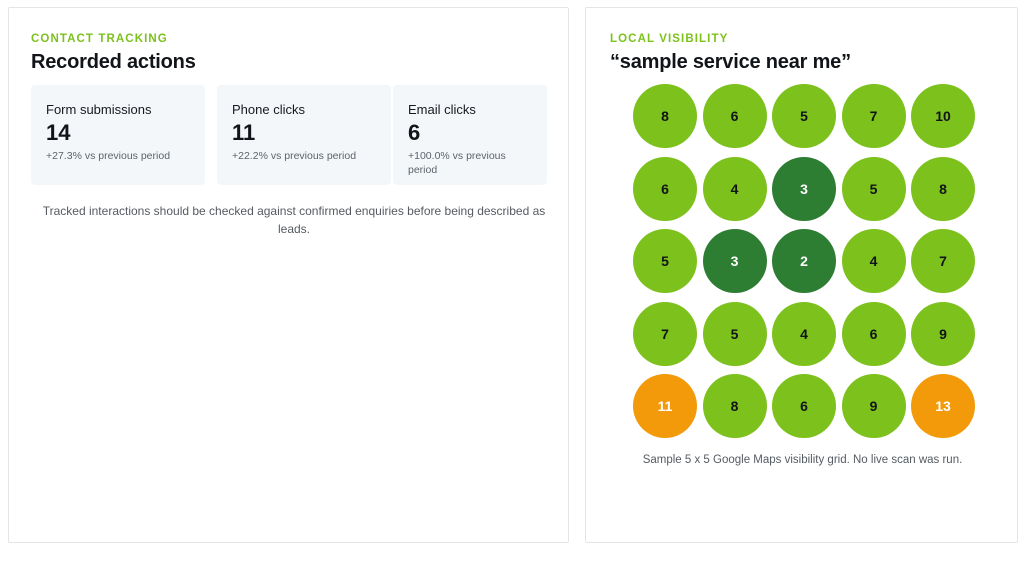 The height and width of the screenshot is (563, 1024). I want to click on grid-cell-r4-c2: 5, so click(734, 333).